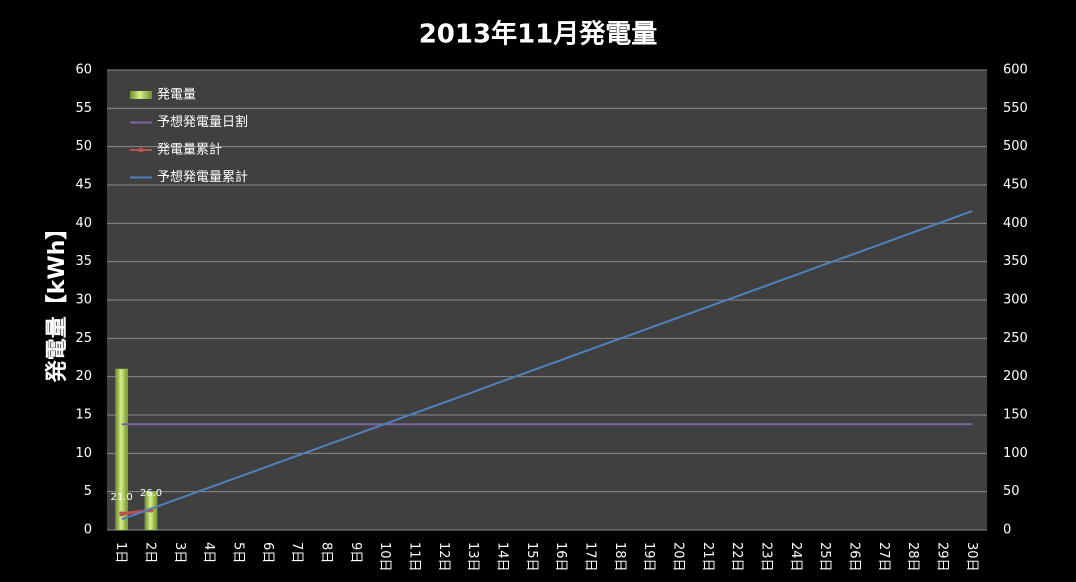  What do you see at coordinates (560, 557) in the screenshot?
I see `x-tick-label: 16日` at bounding box center [560, 557].